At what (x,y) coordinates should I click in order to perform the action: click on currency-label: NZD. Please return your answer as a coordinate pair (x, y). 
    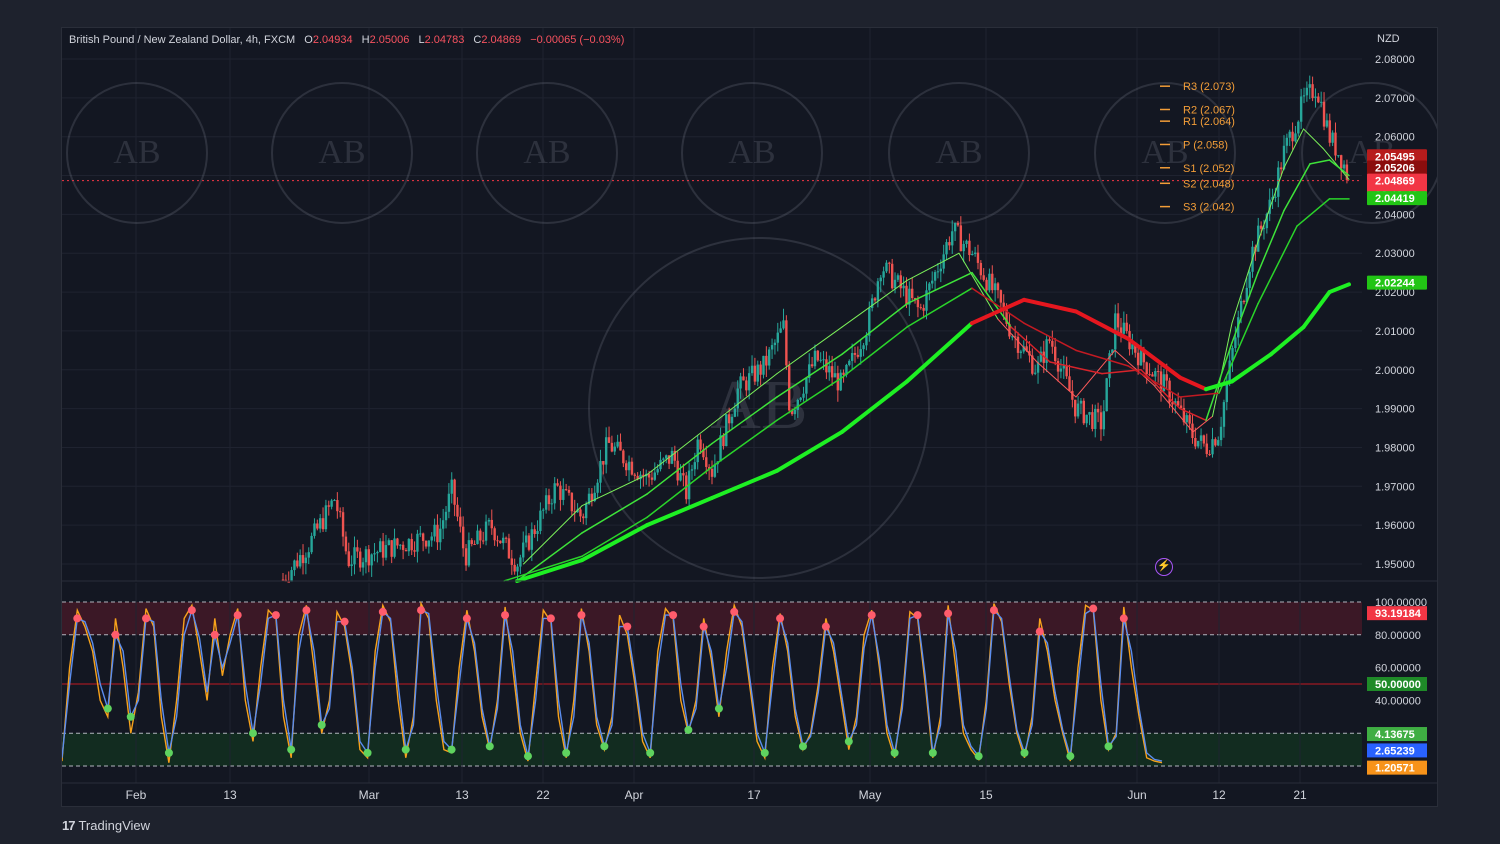
    Looking at the image, I should click on (1388, 39).